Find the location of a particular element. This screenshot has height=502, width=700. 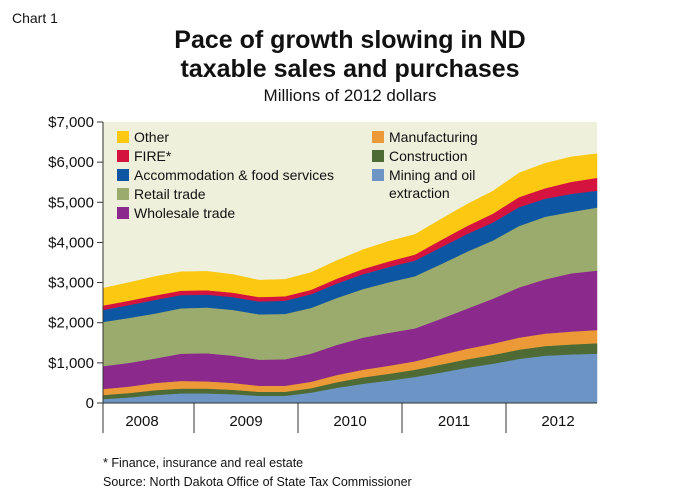

y-tick-label: $5,000 is located at coordinates (71, 202).